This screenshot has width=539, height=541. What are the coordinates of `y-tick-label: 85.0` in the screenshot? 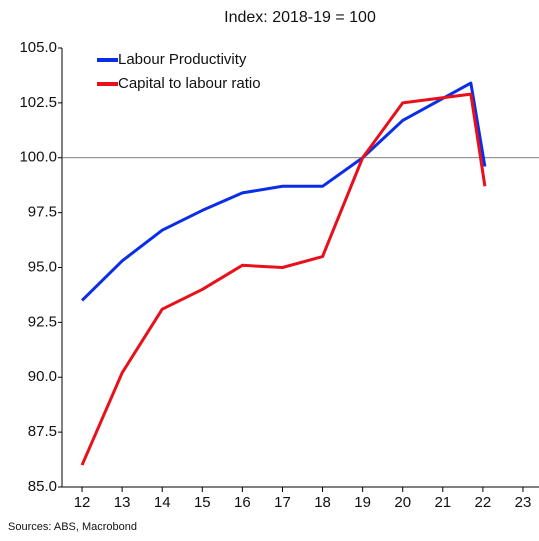 It's located at (42, 486).